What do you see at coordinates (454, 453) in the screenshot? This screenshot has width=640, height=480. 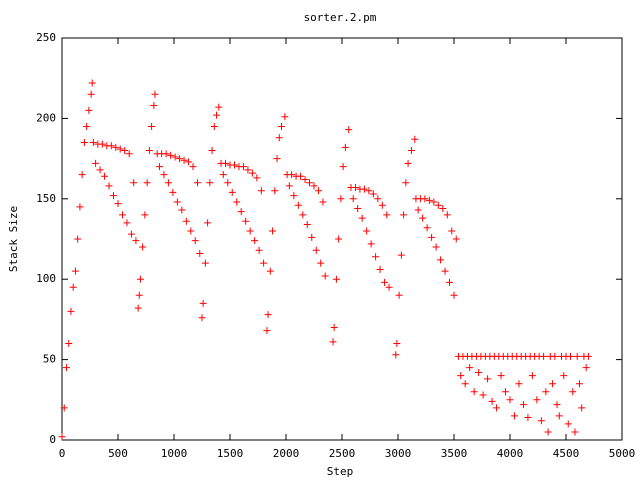 I see `x-tick-label: 3500` at bounding box center [454, 453].